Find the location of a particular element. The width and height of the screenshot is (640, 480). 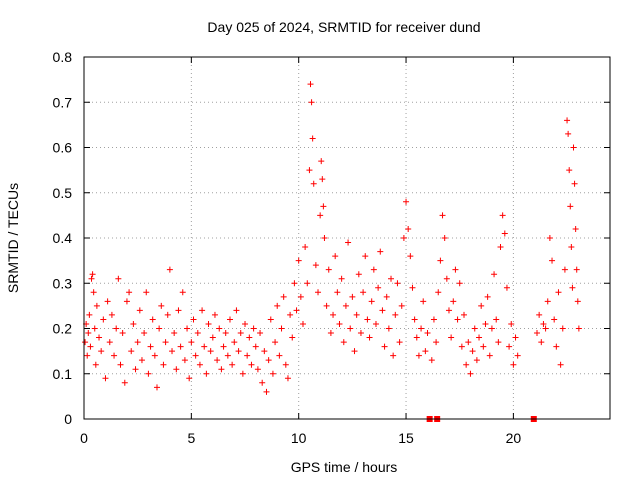

y-tick-label: 0.3 is located at coordinates (63, 283).